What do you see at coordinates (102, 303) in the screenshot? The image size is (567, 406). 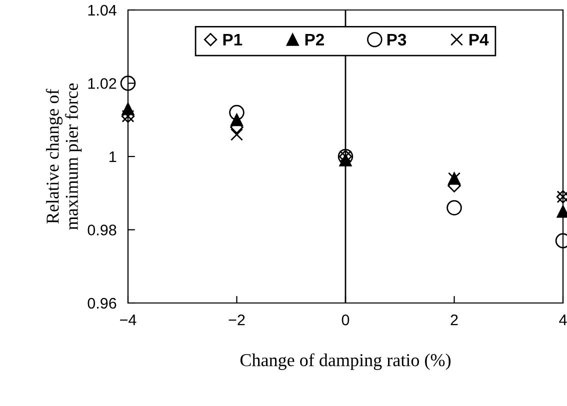 I see `y-tick-label: 0.96` at bounding box center [102, 303].